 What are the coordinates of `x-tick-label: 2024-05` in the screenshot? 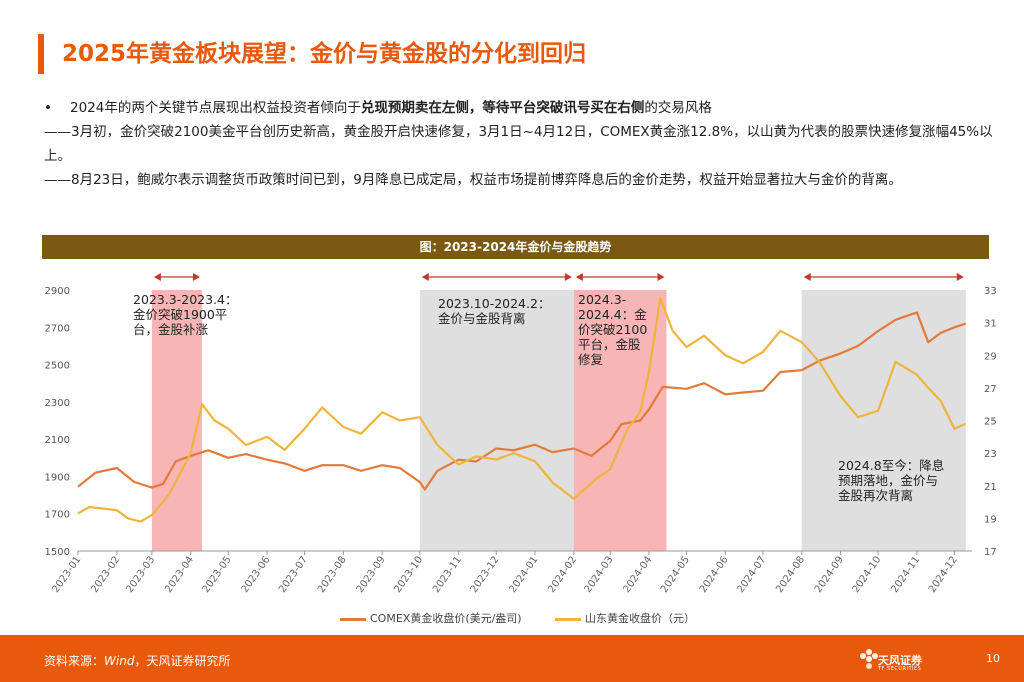 It's located at (675, 574).